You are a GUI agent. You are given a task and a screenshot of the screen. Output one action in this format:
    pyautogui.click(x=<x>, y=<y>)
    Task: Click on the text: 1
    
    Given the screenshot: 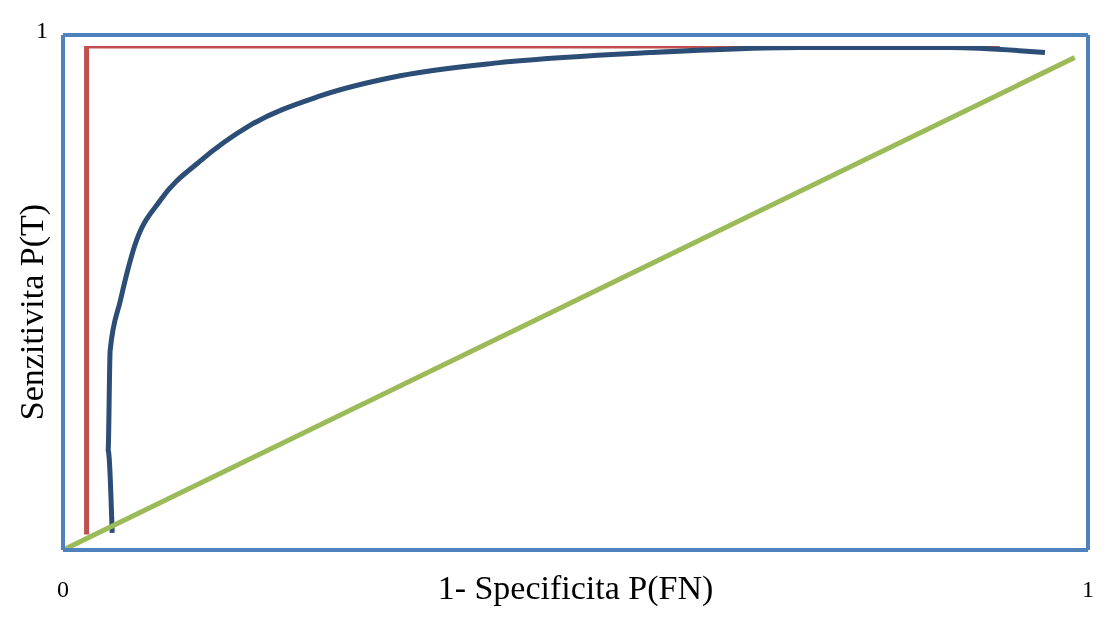 What is the action you would take?
    pyautogui.click(x=42, y=30)
    